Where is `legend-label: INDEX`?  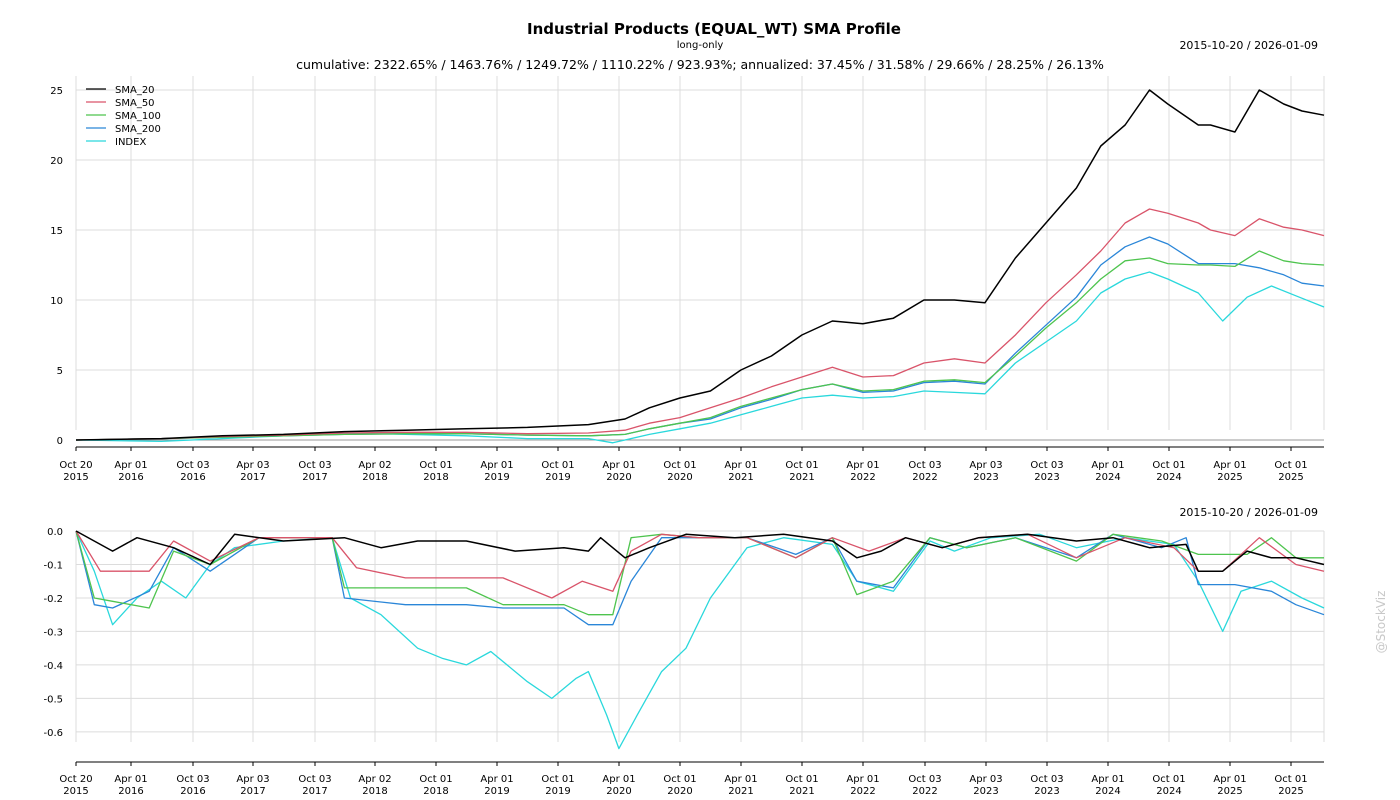
legend-label: INDEX is located at coordinates (130, 142).